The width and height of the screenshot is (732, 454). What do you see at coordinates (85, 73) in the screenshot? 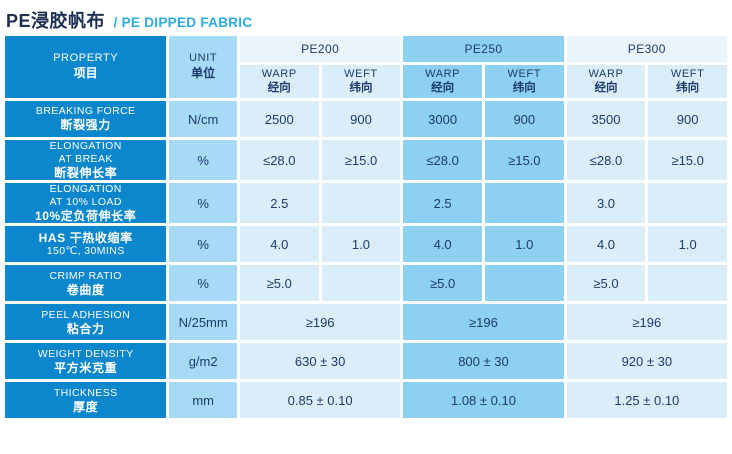
I see `property-header-zh: 项目` at bounding box center [85, 73].